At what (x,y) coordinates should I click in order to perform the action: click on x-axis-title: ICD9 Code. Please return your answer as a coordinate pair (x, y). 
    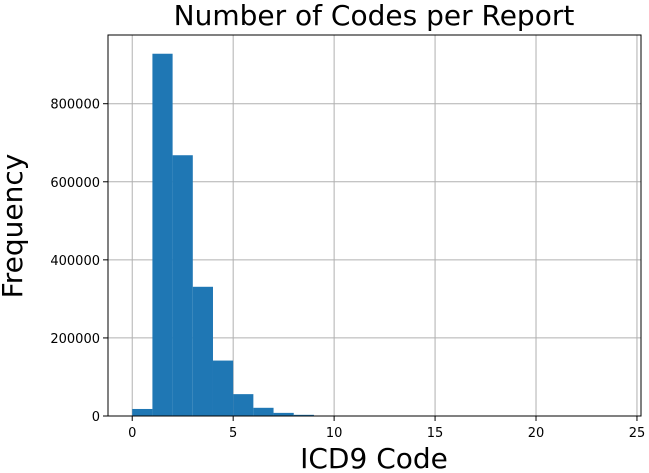
    Looking at the image, I should click on (374, 457).